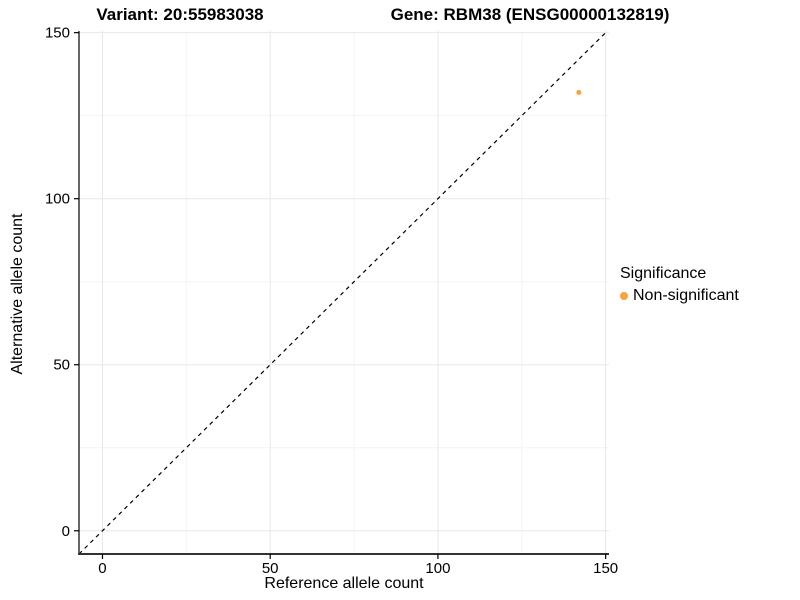 The image size is (800, 600). I want to click on point-swatch-icon, so click(624, 296).